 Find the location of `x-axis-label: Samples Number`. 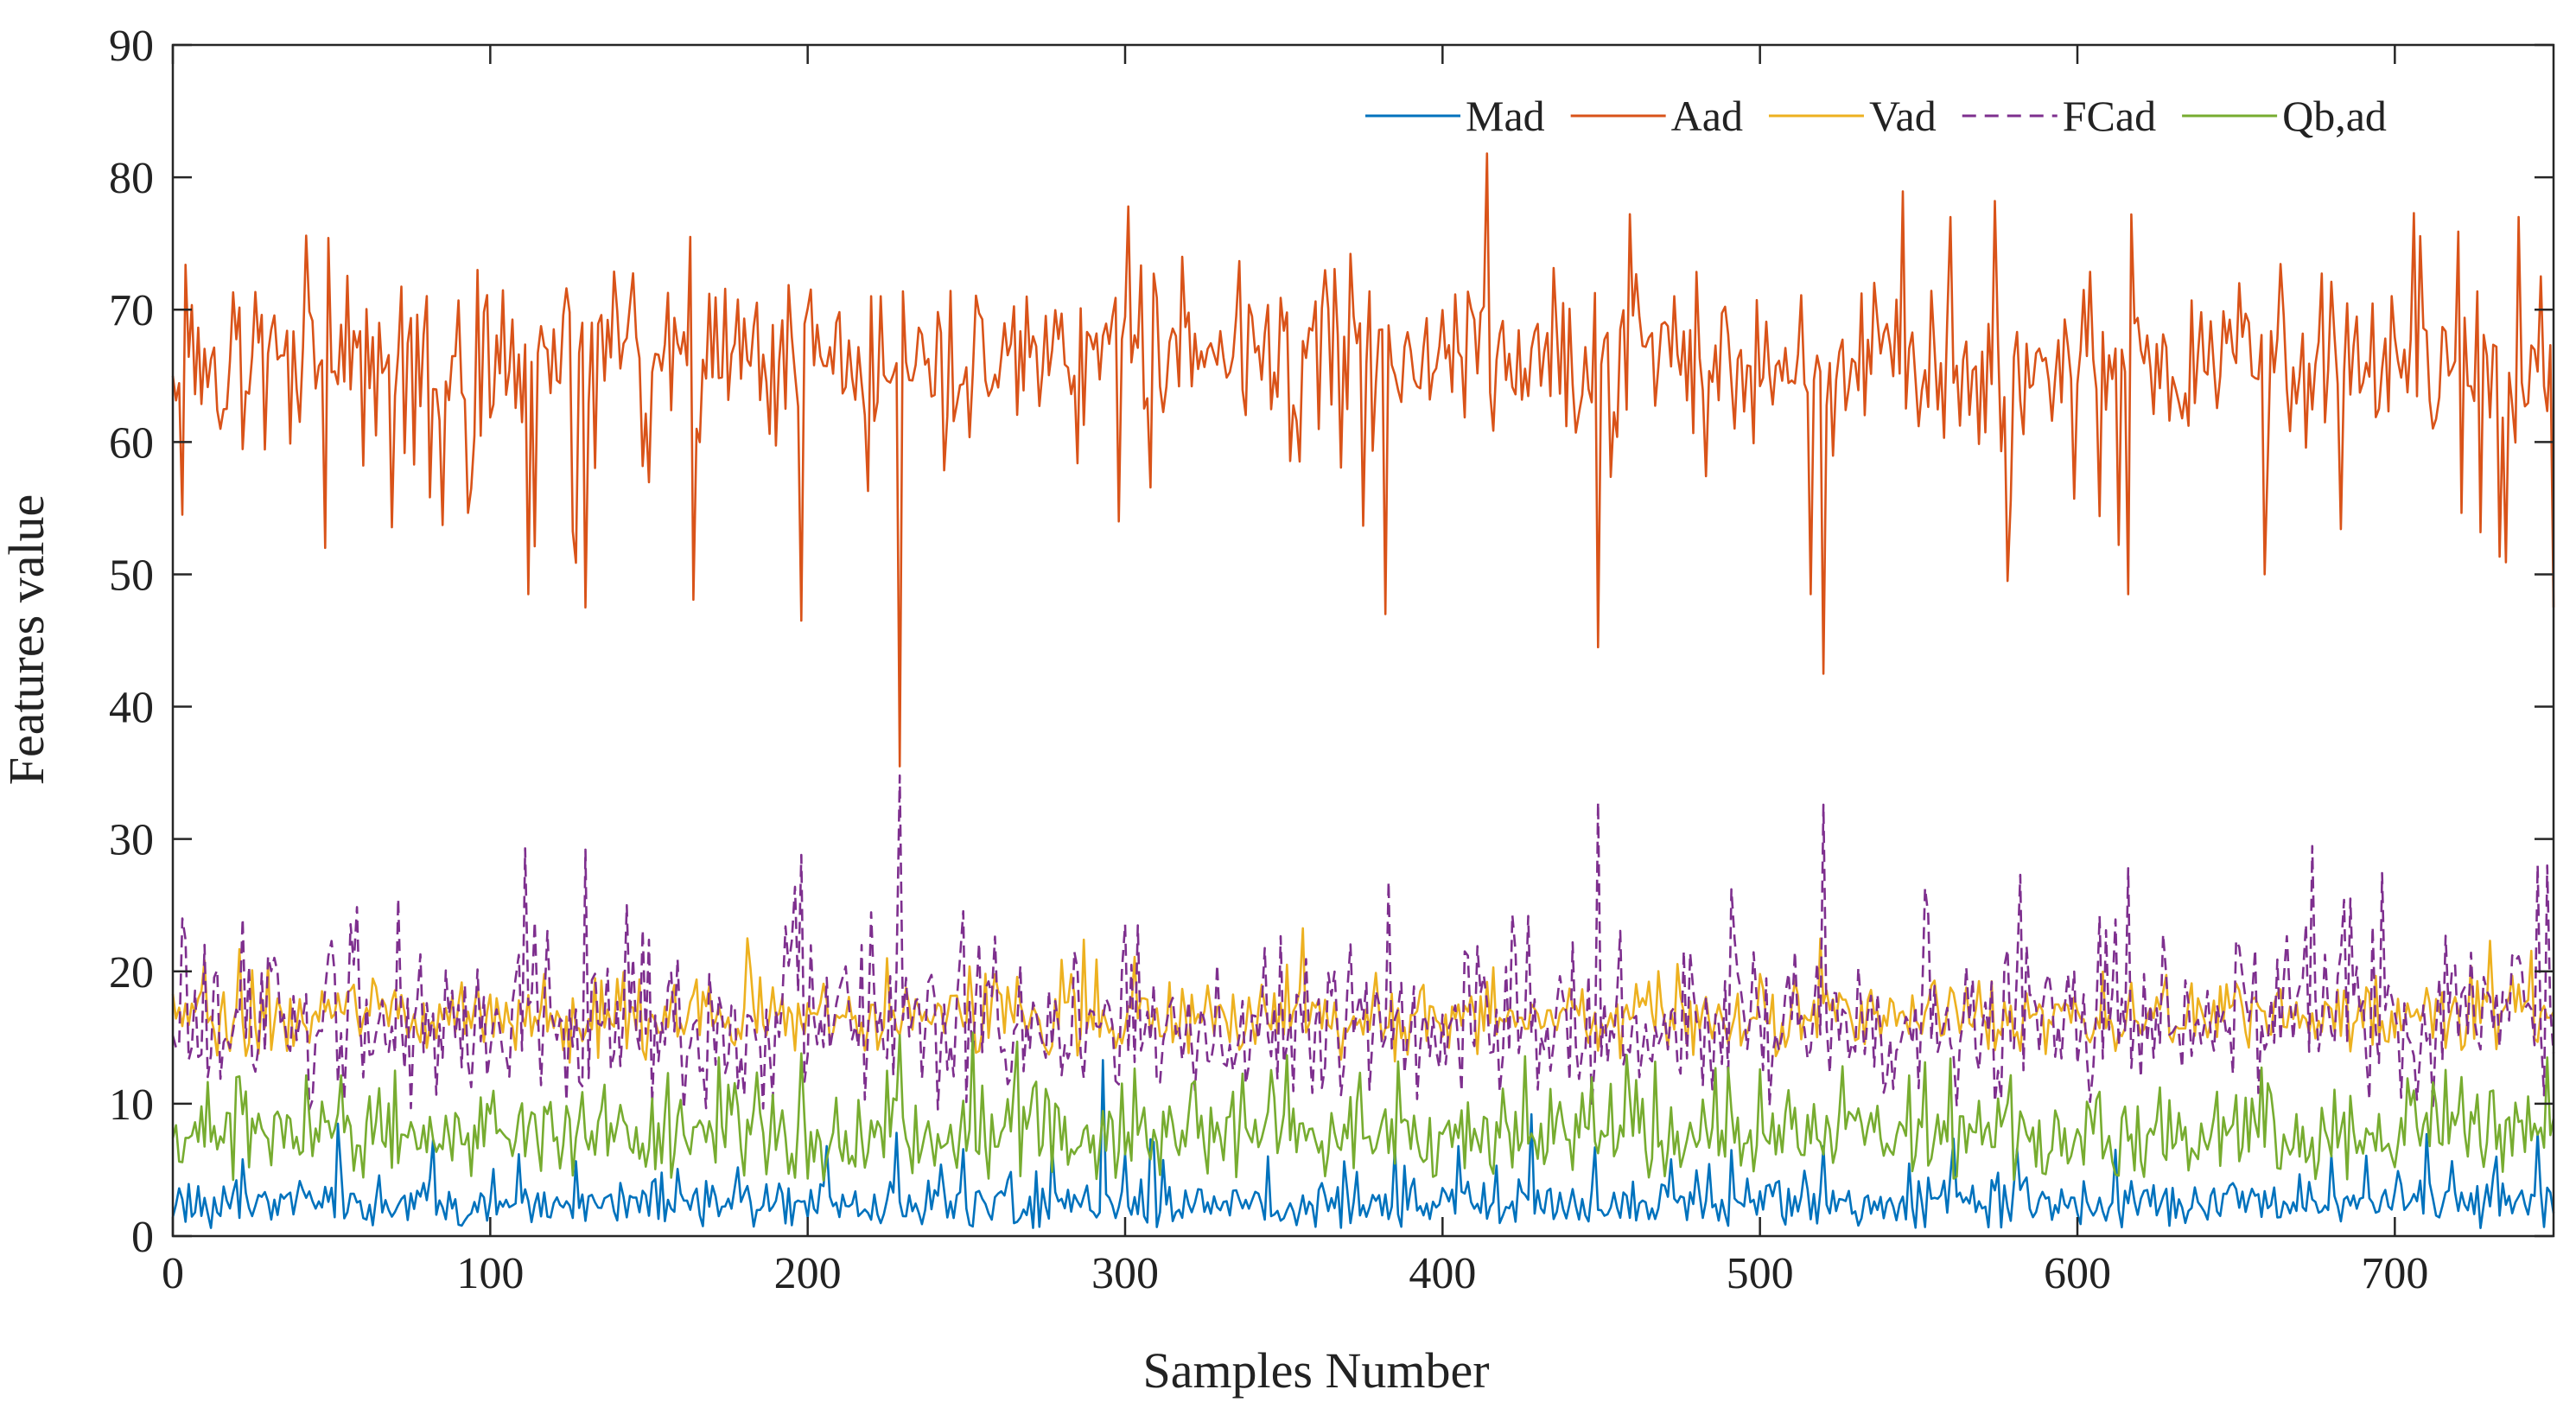

x-axis-label: Samples Number is located at coordinates (1316, 1370).